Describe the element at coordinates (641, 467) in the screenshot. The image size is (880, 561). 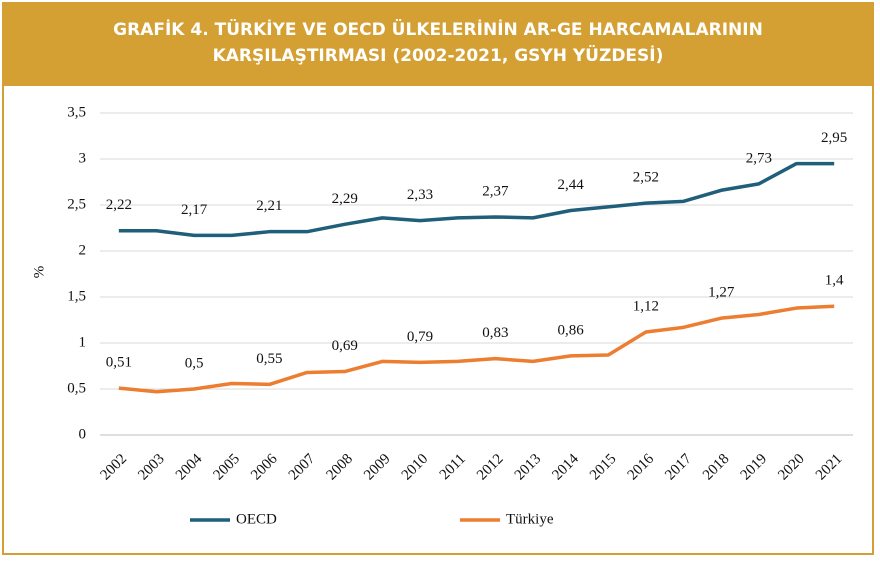
I see `x-tick-label: 2016` at that location.